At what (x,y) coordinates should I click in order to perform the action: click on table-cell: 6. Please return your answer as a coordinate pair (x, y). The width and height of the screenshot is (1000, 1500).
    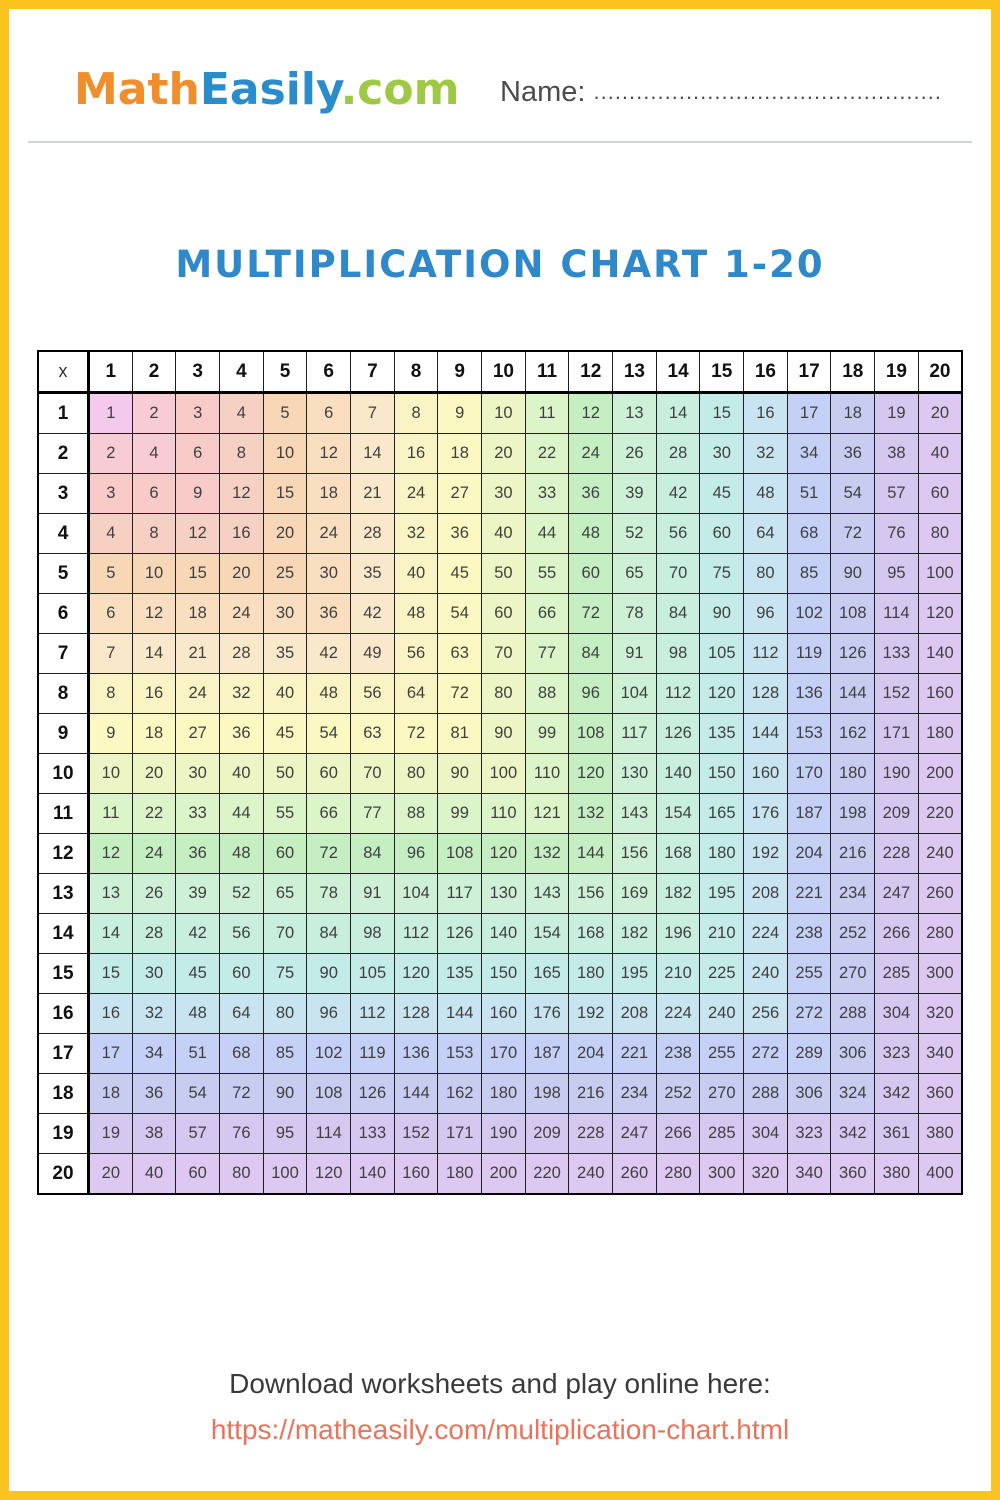
    Looking at the image, I should click on (110, 613).